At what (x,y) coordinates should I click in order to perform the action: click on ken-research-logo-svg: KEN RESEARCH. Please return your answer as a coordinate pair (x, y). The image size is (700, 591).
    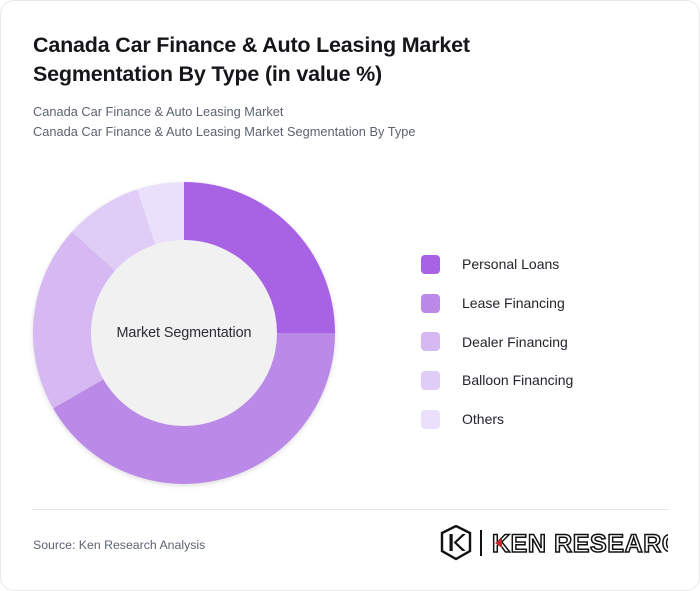
    Looking at the image, I should click on (554, 543).